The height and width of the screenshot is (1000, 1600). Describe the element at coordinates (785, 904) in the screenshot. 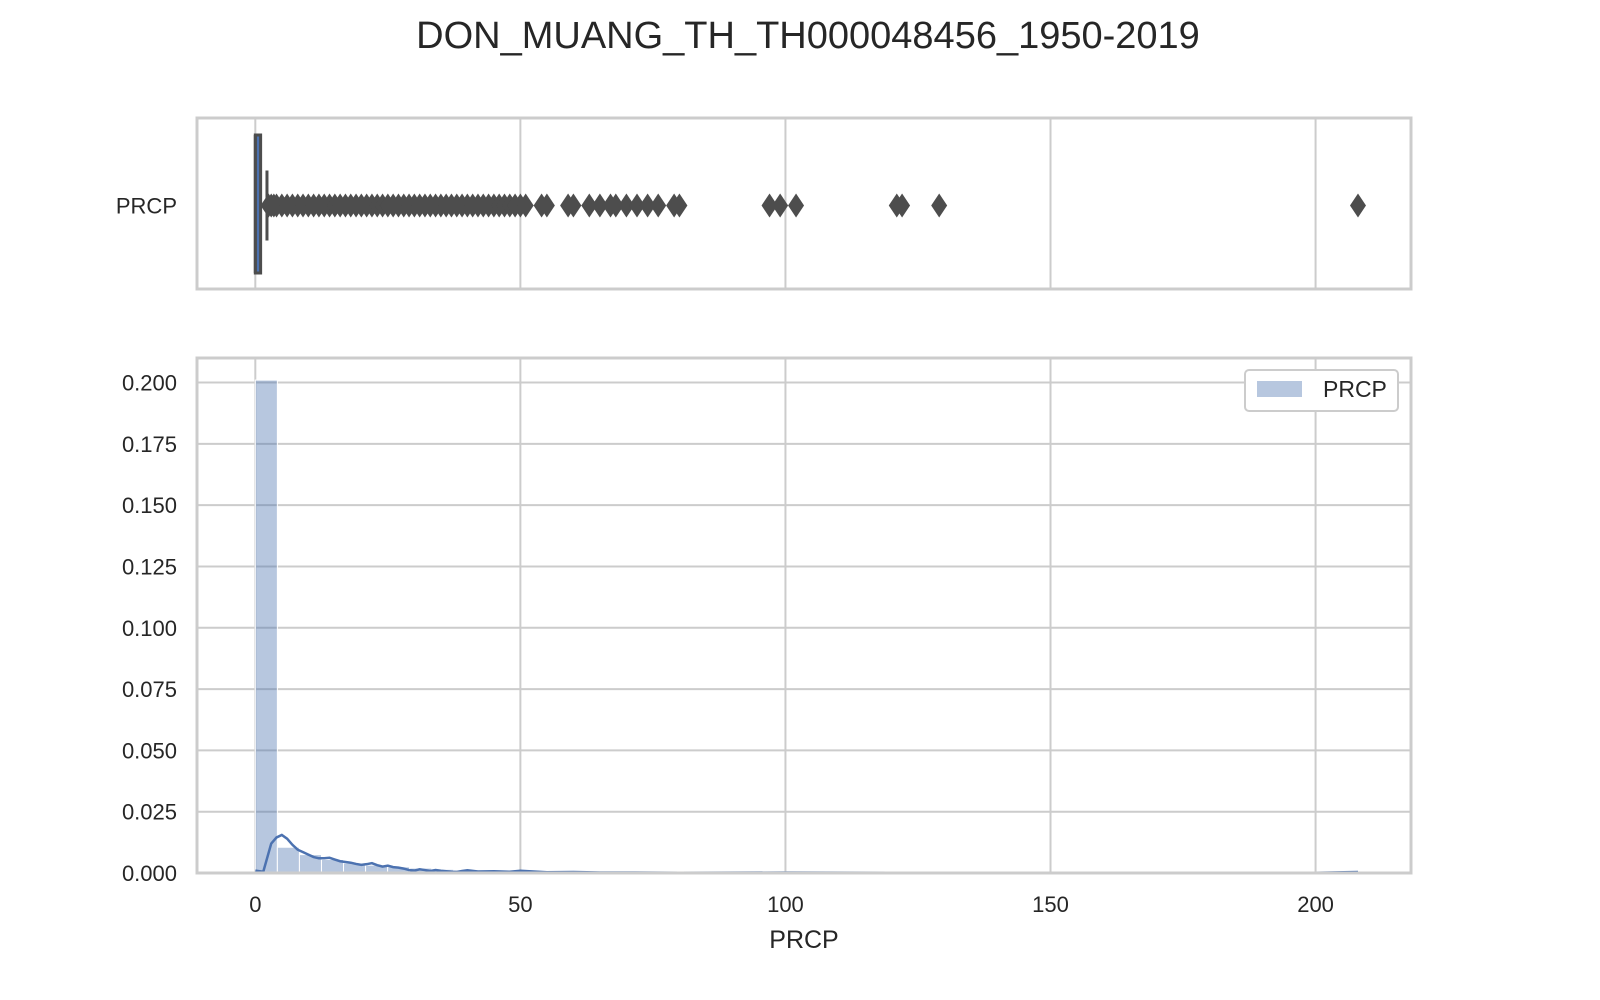

I see `x-tick-label: 100` at that location.